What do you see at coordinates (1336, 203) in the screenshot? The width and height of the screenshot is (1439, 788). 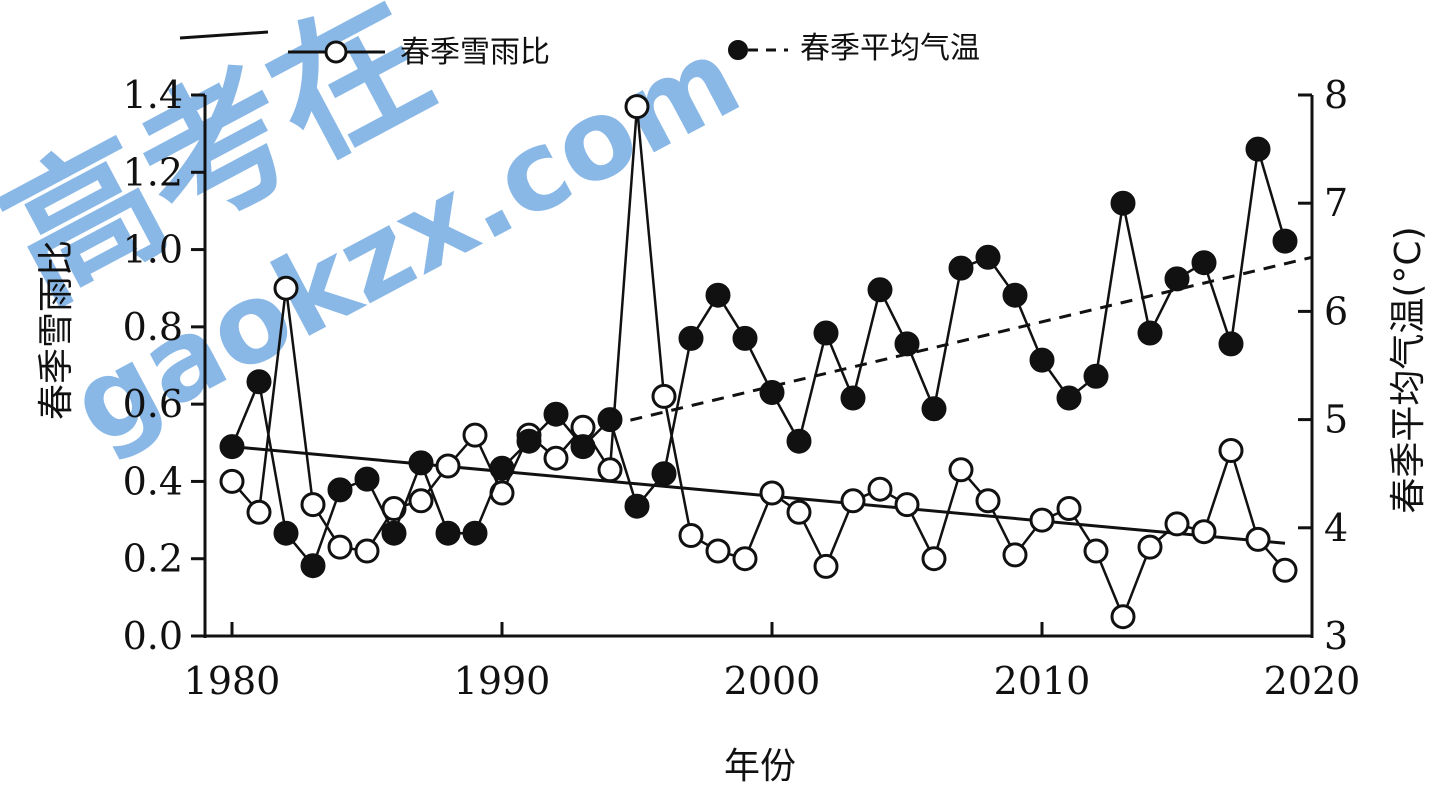 I see `right-tick-label: 7` at bounding box center [1336, 203].